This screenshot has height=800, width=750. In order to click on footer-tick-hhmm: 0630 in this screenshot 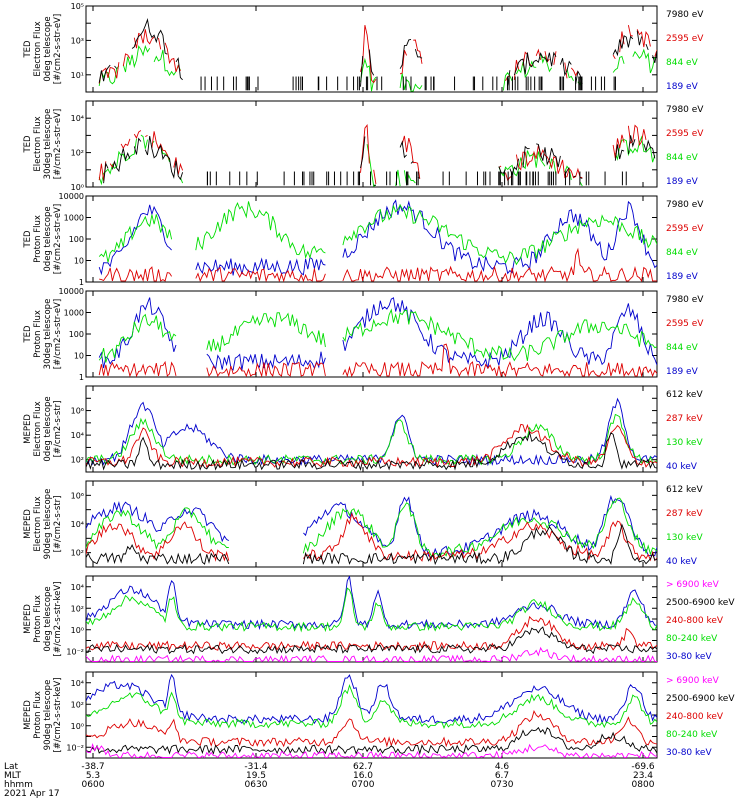, I will do `click(256, 785)`.